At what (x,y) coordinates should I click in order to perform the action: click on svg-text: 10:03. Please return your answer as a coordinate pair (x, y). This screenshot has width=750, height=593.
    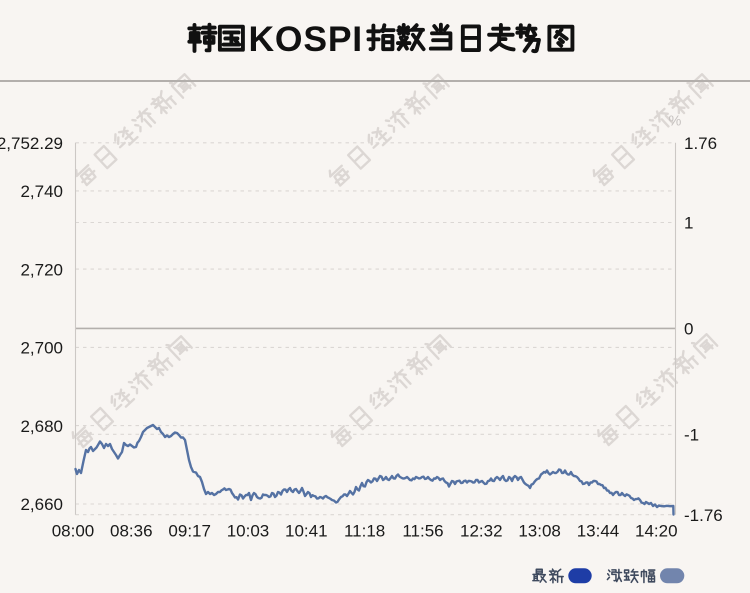
    Looking at the image, I should click on (248, 530).